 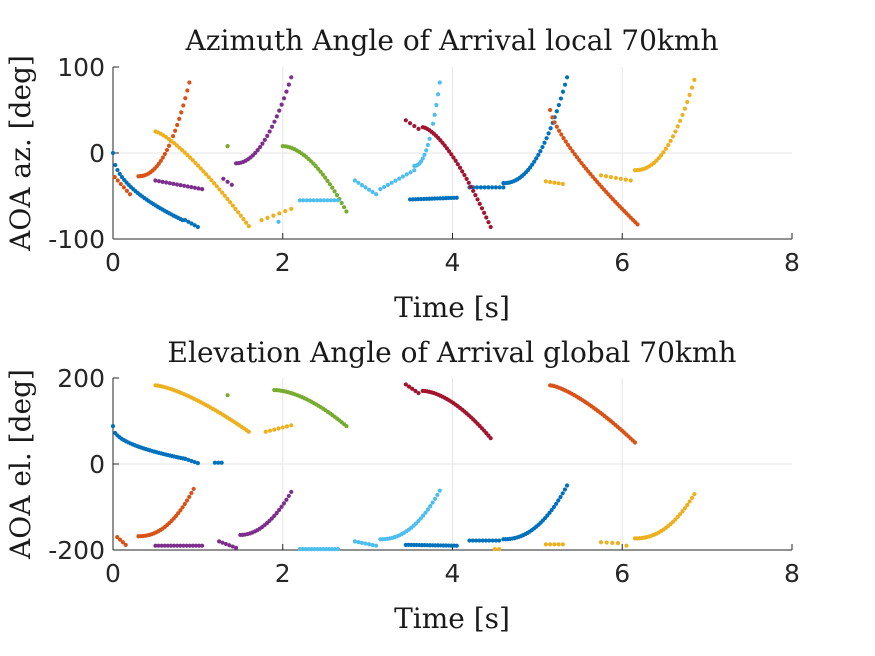 What do you see at coordinates (792, 573) in the screenshot?
I see `elevation-xtick-label: 8` at bounding box center [792, 573].